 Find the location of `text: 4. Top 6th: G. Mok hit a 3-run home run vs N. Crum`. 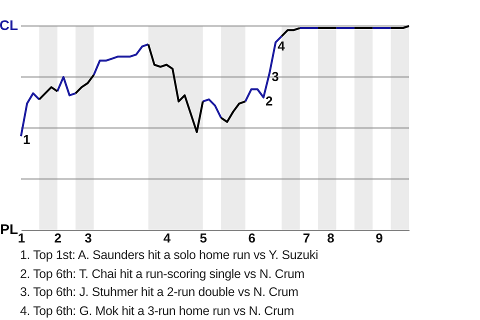

text: 4. Top 6th: G. Mok hit a 3-run home run vs N. Crum is located at coordinates (157, 311).